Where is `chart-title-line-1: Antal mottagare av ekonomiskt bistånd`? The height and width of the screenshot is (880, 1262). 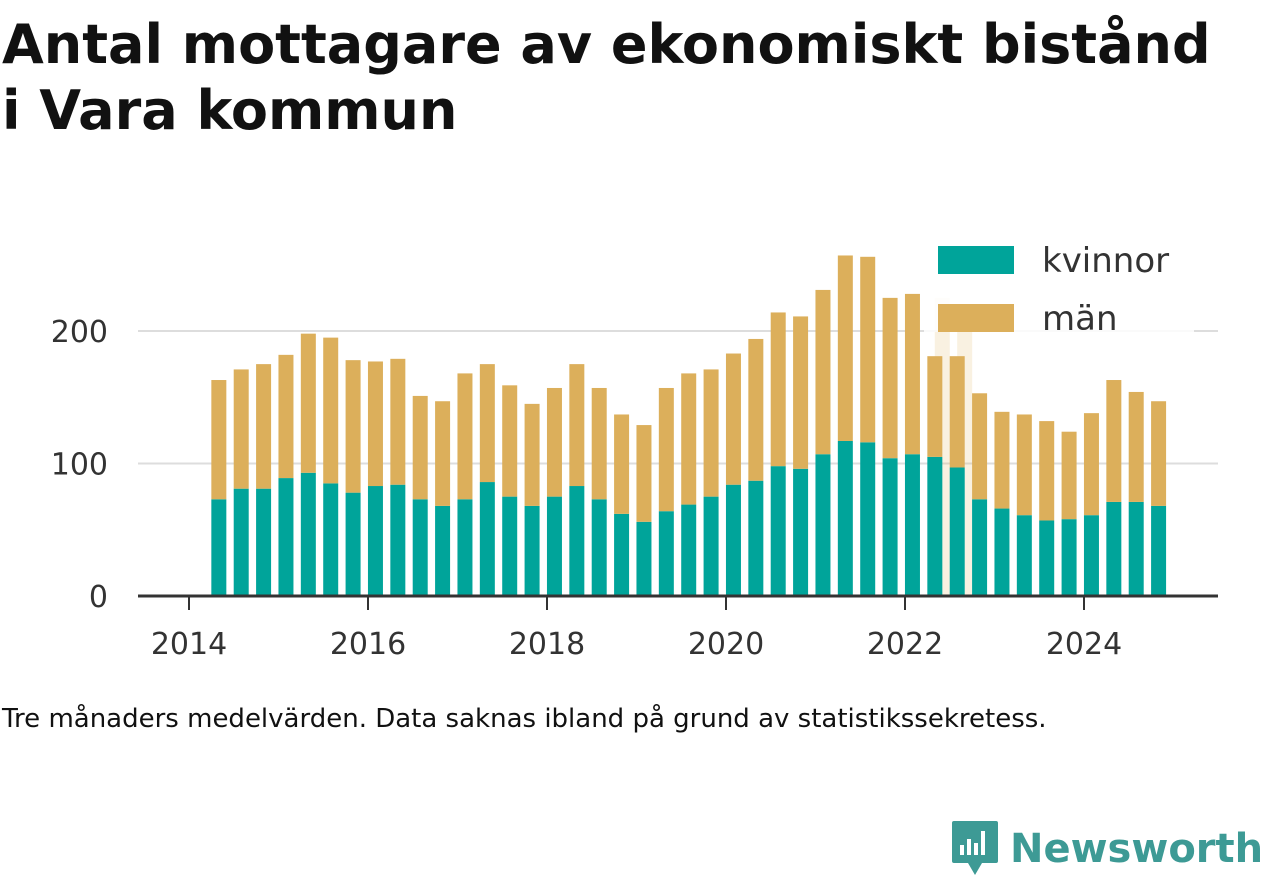 chart-title-line-1: Antal mottagare av ekonomiskt bistånd is located at coordinates (606, 44).